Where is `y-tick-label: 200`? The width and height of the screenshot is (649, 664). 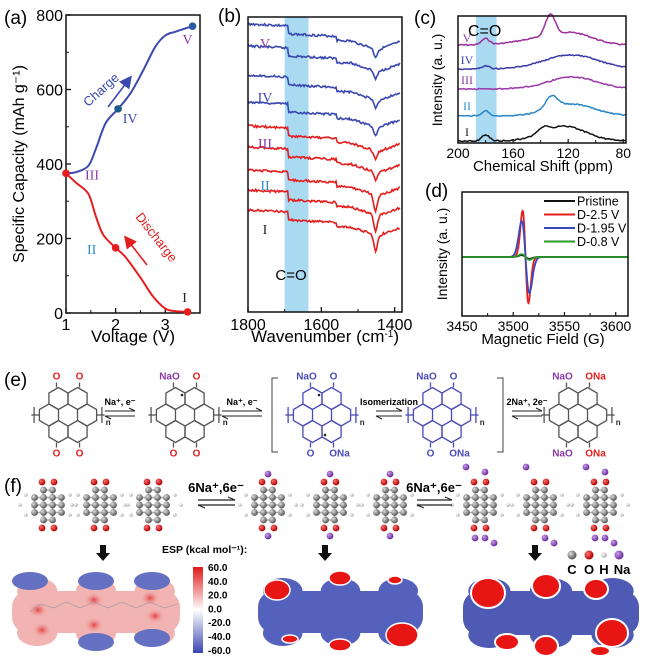 y-tick-label: 200 is located at coordinates (49, 240).